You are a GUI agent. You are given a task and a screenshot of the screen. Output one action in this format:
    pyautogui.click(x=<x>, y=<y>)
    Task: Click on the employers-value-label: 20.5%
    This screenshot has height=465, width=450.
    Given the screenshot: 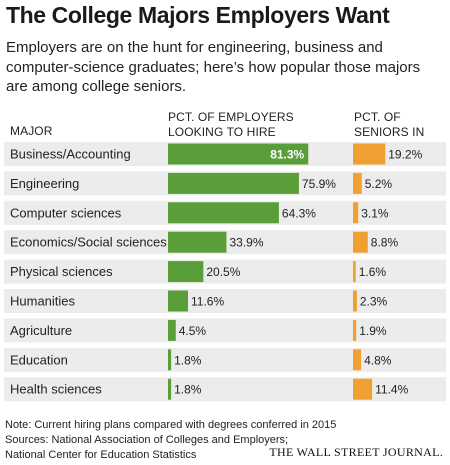 What is the action you would take?
    pyautogui.click(x=223, y=272)
    